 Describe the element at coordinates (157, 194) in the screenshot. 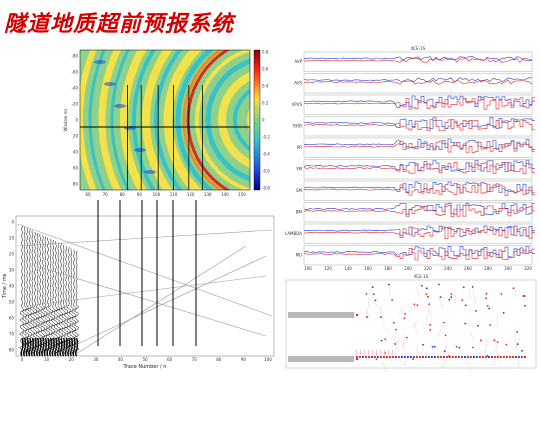

I see `heatmap-x-tick-label: 100` at that location.